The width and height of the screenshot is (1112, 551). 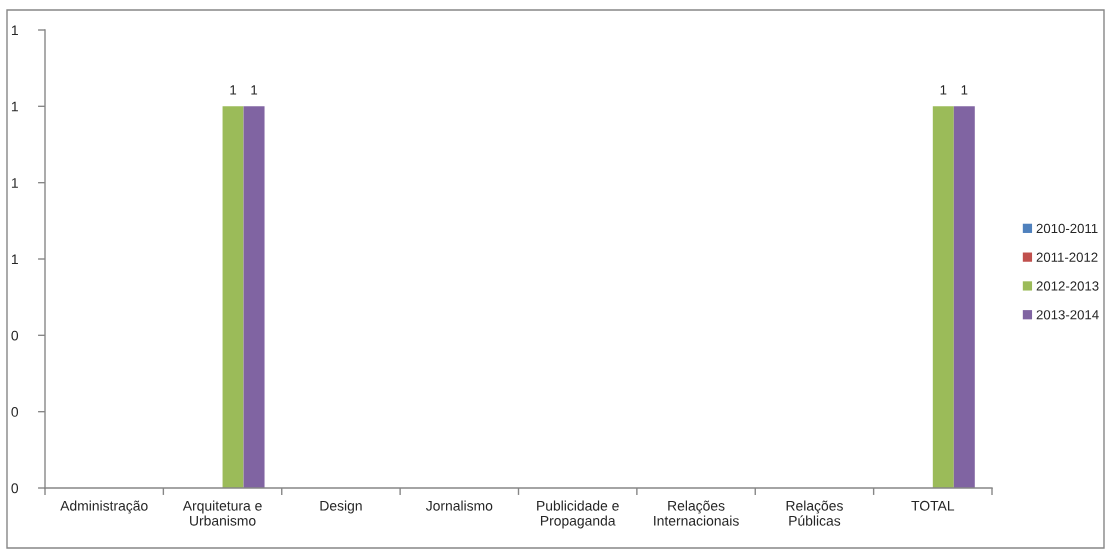 I want to click on x-tick-label: Administração, so click(x=104, y=507).